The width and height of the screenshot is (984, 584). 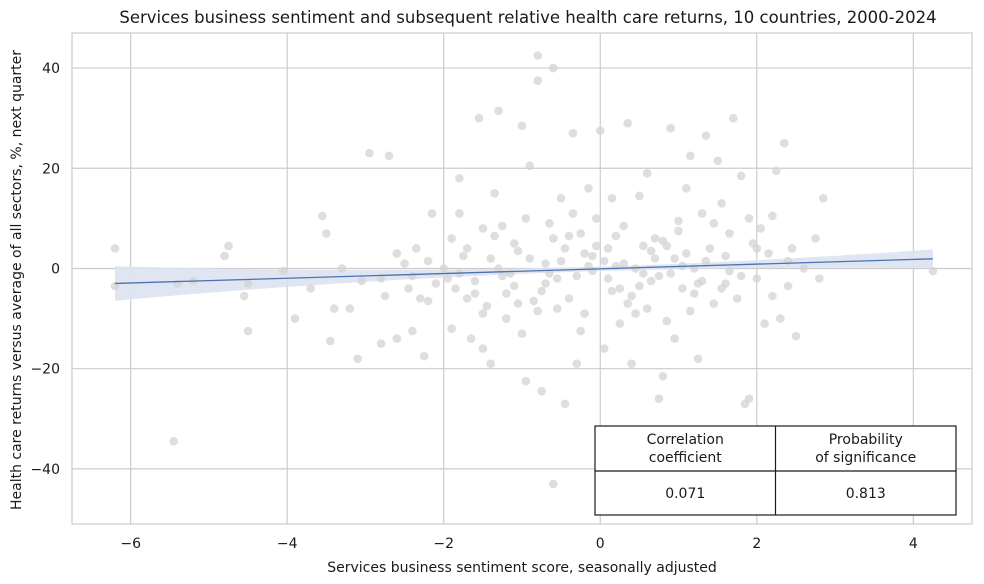 I want to click on stats-table-header: Probability, so click(x=866, y=440).